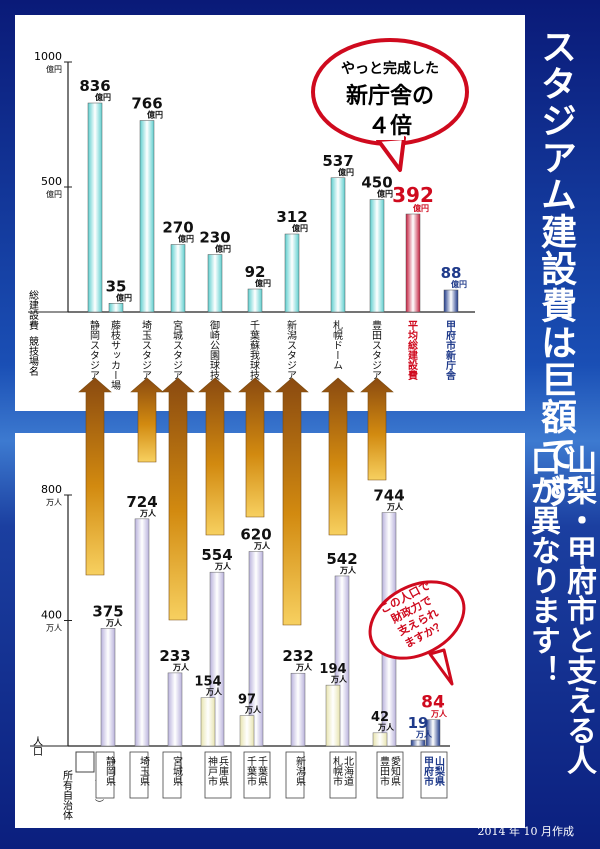  What do you see at coordinates (67, 795) in the screenshot?
I see `bottom-x-label: 所有自治体` at bounding box center [67, 795].